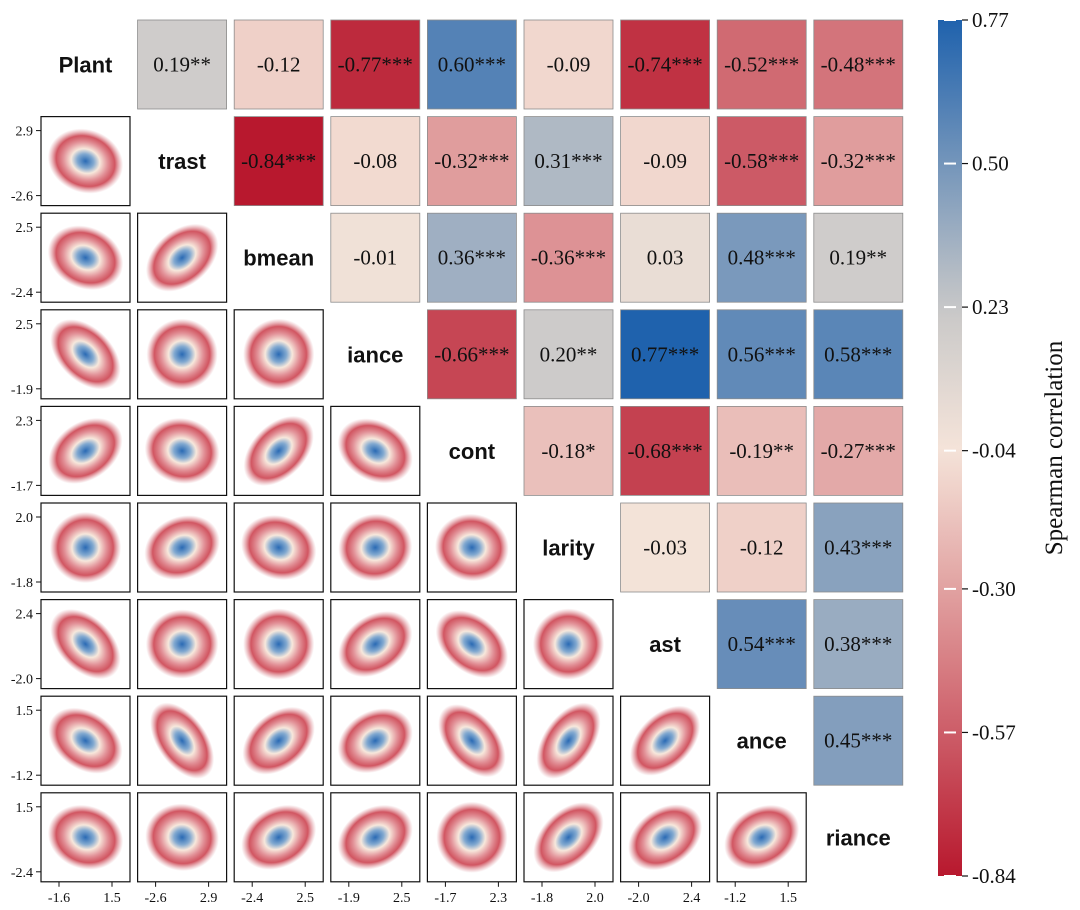 This screenshot has width=1080, height=910. What do you see at coordinates (762, 741) in the screenshot?
I see `variable-label: ance` at bounding box center [762, 741].